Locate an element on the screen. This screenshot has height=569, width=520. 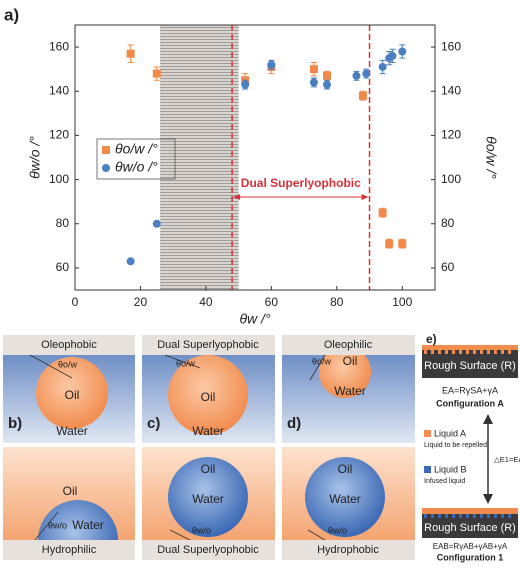
x-tick-label: 20 is located at coordinates (141, 302).